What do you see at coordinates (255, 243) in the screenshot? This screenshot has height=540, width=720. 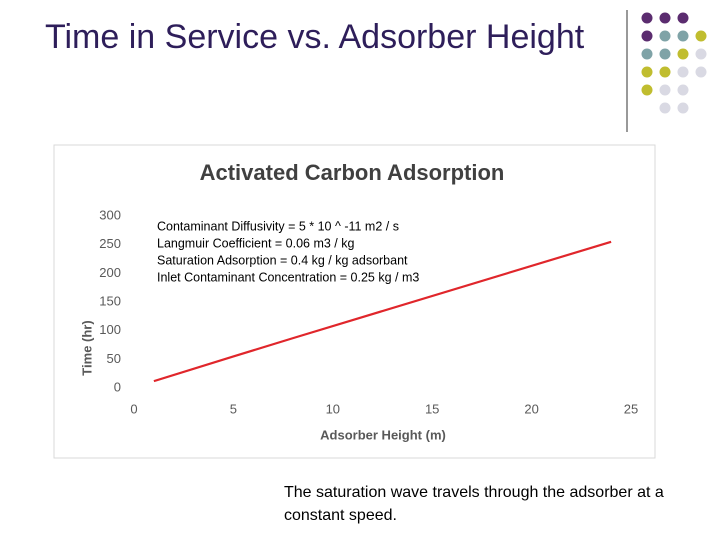 I see `annotation: Langmuir Coefficient = 0.06 m3 / kg` at bounding box center [255, 243].